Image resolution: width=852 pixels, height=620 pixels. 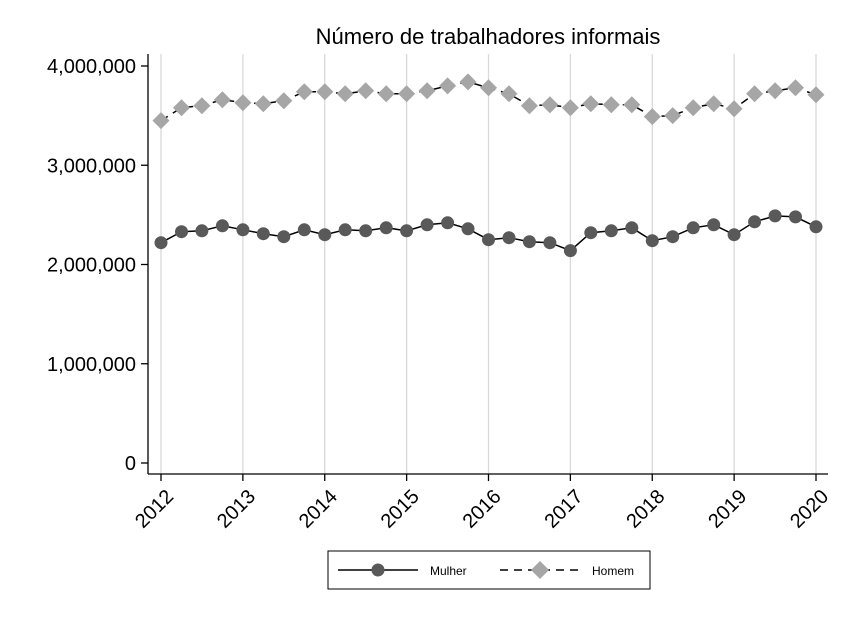 What do you see at coordinates (91, 266) in the screenshot?
I see `y-tick-label: 2,000,000` at bounding box center [91, 266].